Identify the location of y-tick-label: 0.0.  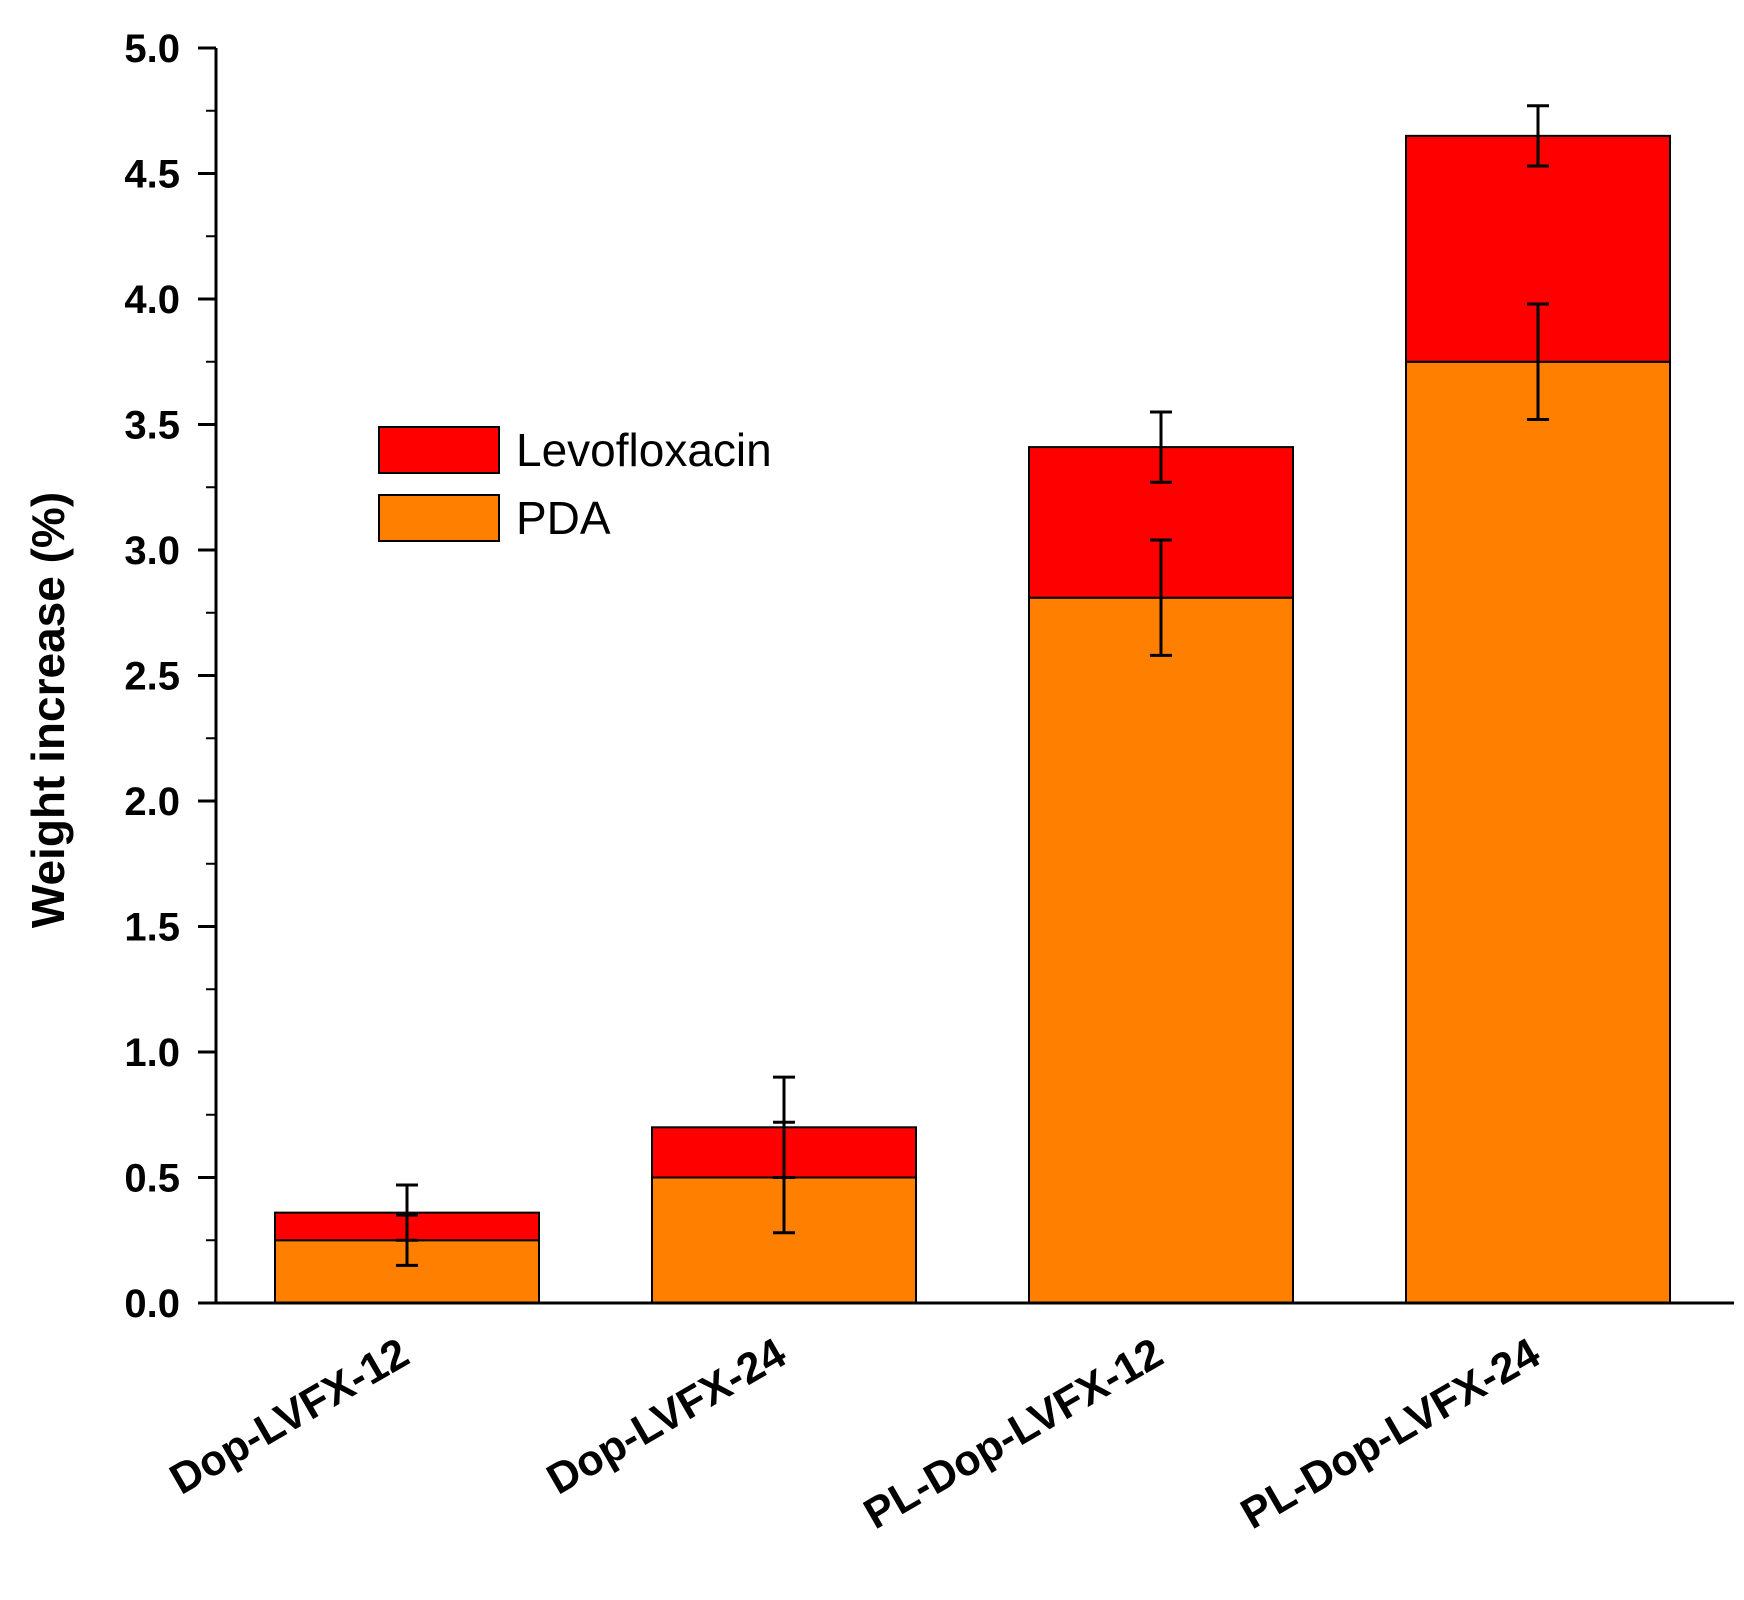
(152, 1304).